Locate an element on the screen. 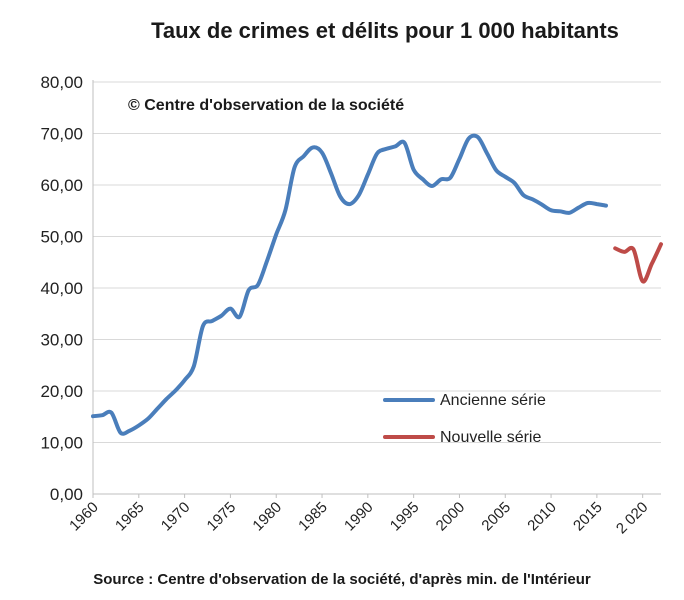  x-tick-label: 1990 is located at coordinates (359, 517).